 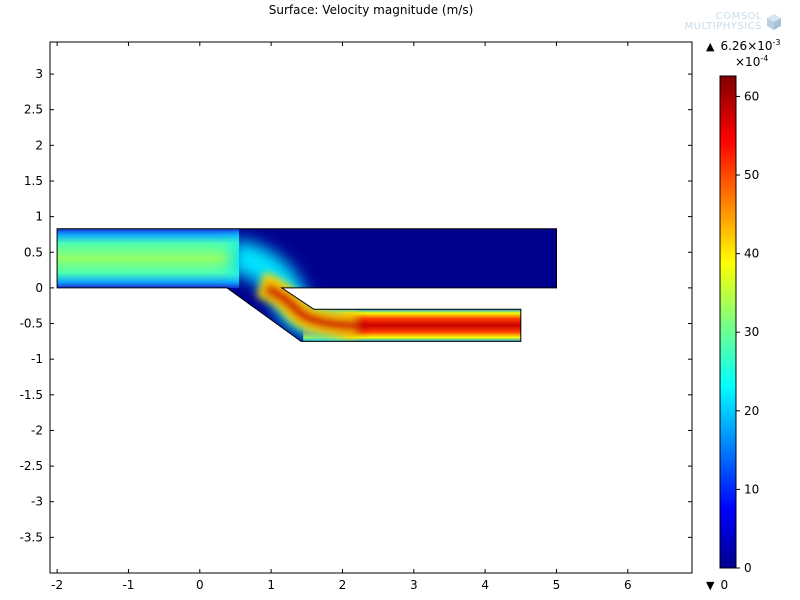 I want to click on y-tick-label: 2, so click(x=39, y=145).